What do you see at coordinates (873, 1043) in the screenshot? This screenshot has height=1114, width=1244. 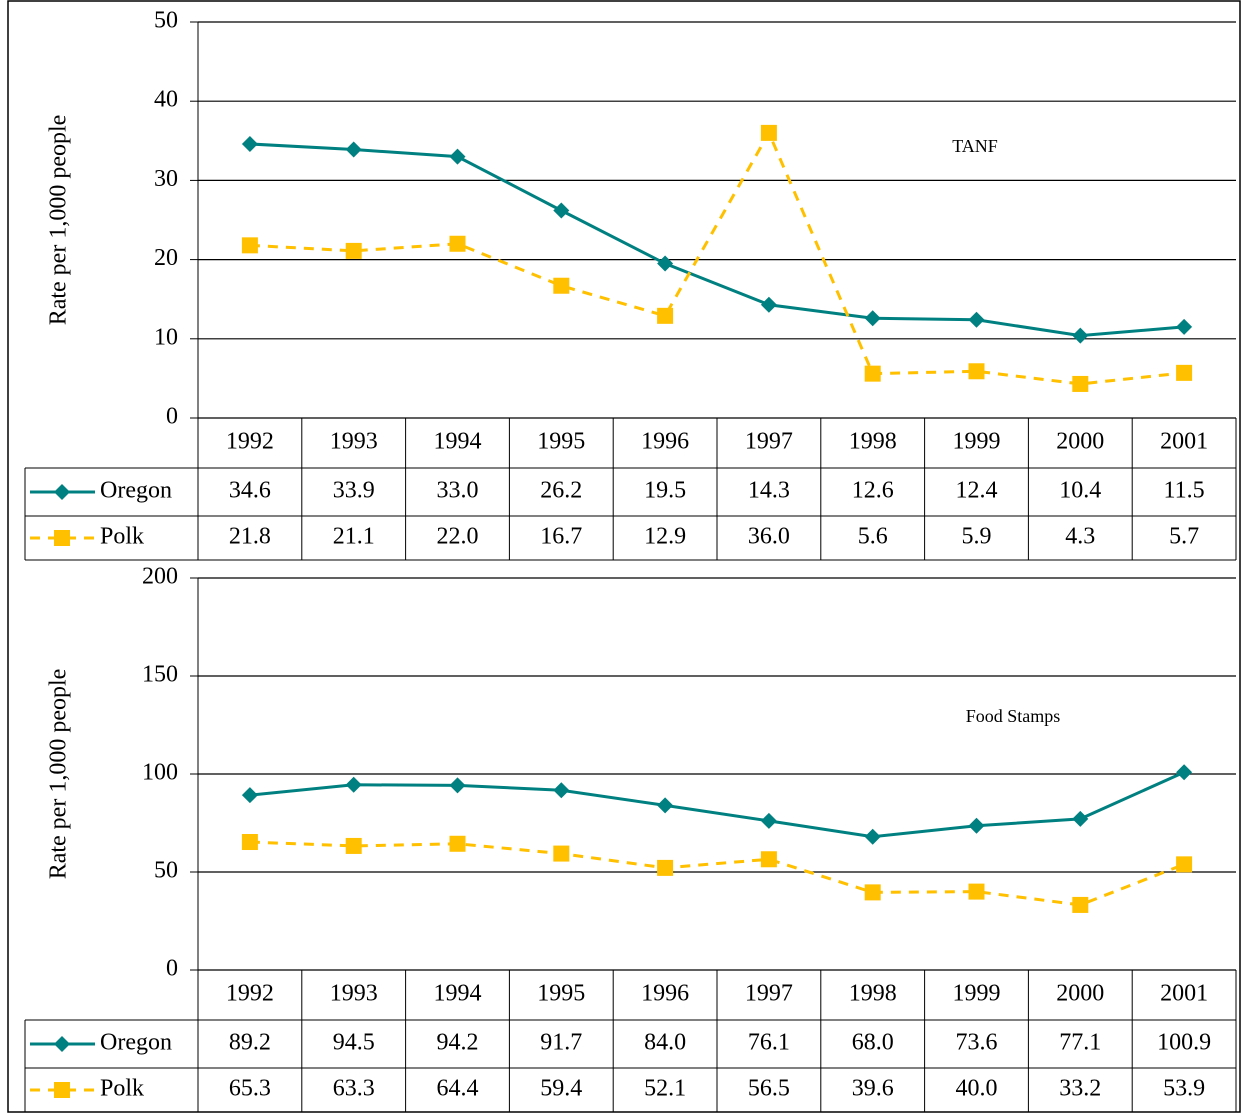 I see `table-value: 68.0` at bounding box center [873, 1043].